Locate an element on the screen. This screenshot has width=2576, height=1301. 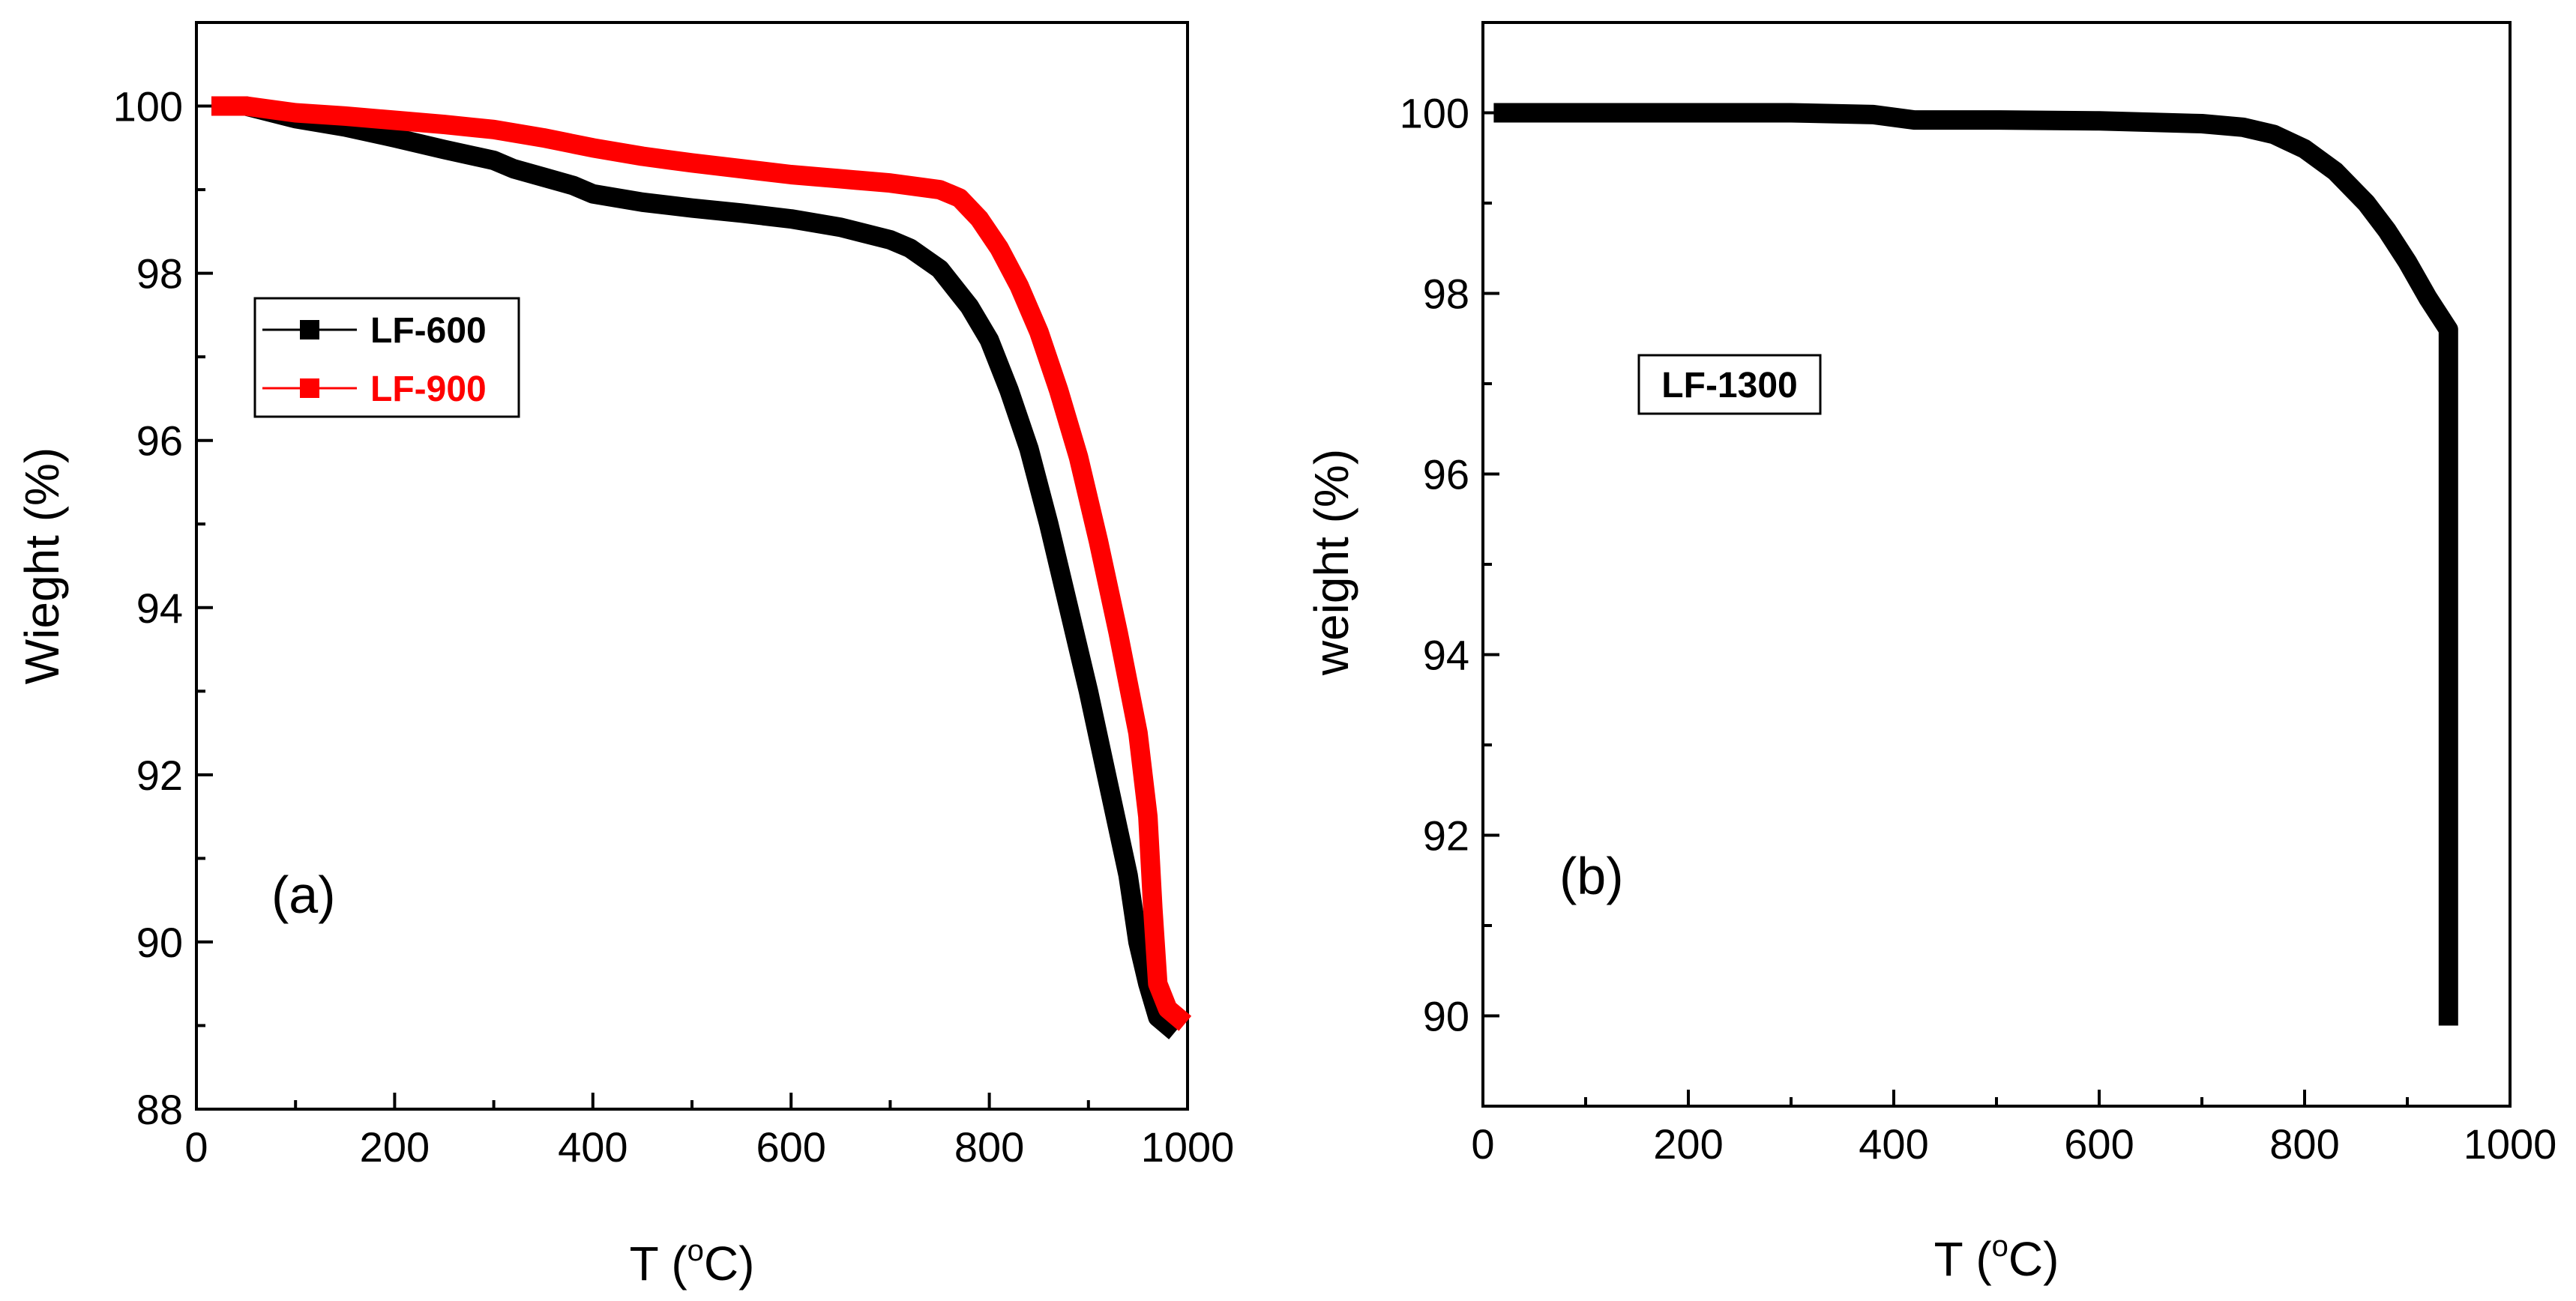
y-tick-label-a: 88 is located at coordinates (160, 1109).